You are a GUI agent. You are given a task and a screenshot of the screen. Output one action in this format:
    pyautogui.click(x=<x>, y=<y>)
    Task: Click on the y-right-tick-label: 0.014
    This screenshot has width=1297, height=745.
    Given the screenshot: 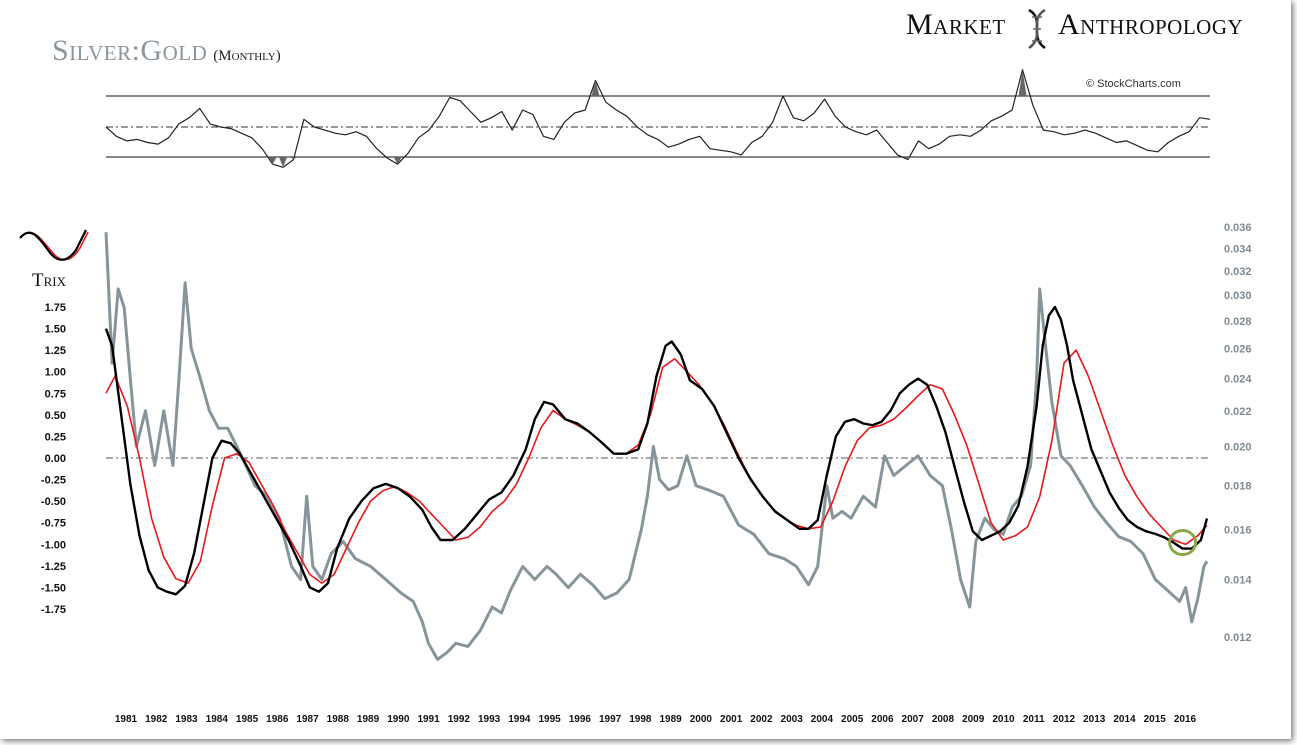 What is the action you would take?
    pyautogui.click(x=1238, y=580)
    